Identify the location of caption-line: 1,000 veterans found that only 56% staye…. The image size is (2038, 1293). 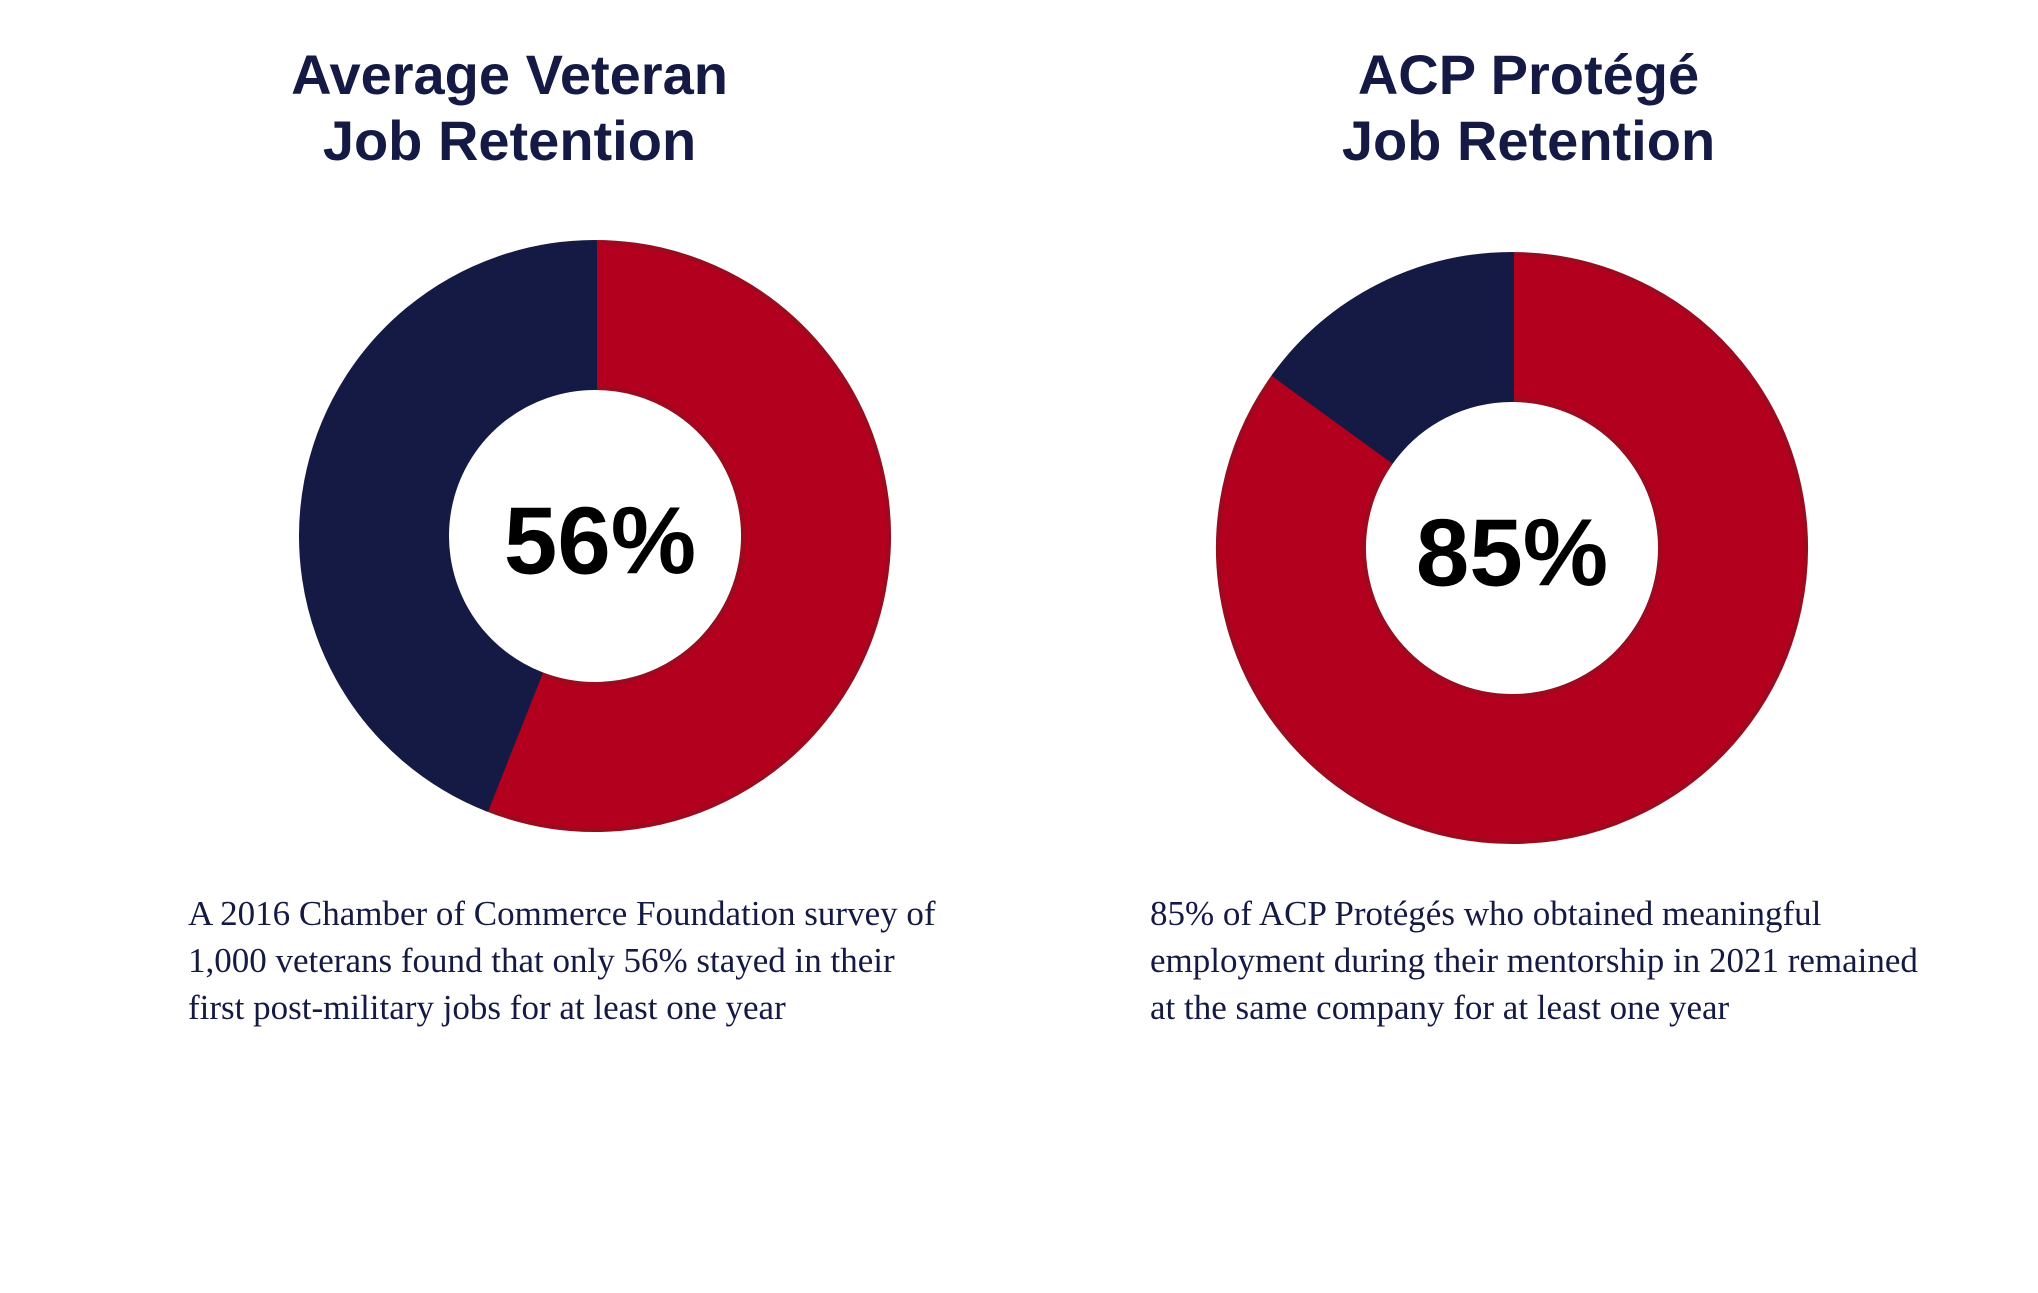
(541, 960).